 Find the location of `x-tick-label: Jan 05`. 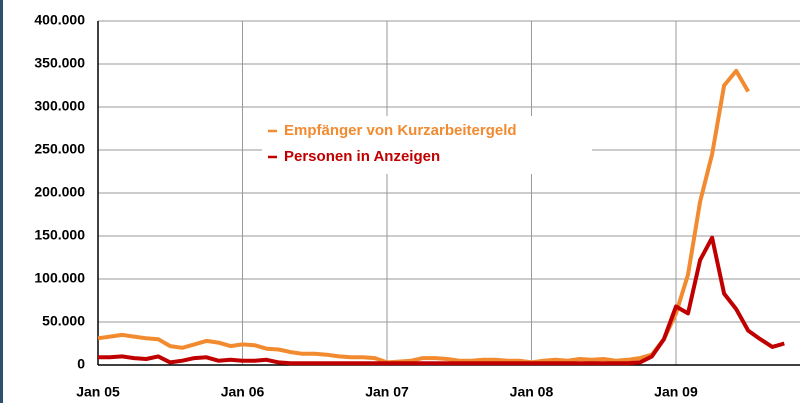

x-tick-label: Jan 05 is located at coordinates (98, 392).